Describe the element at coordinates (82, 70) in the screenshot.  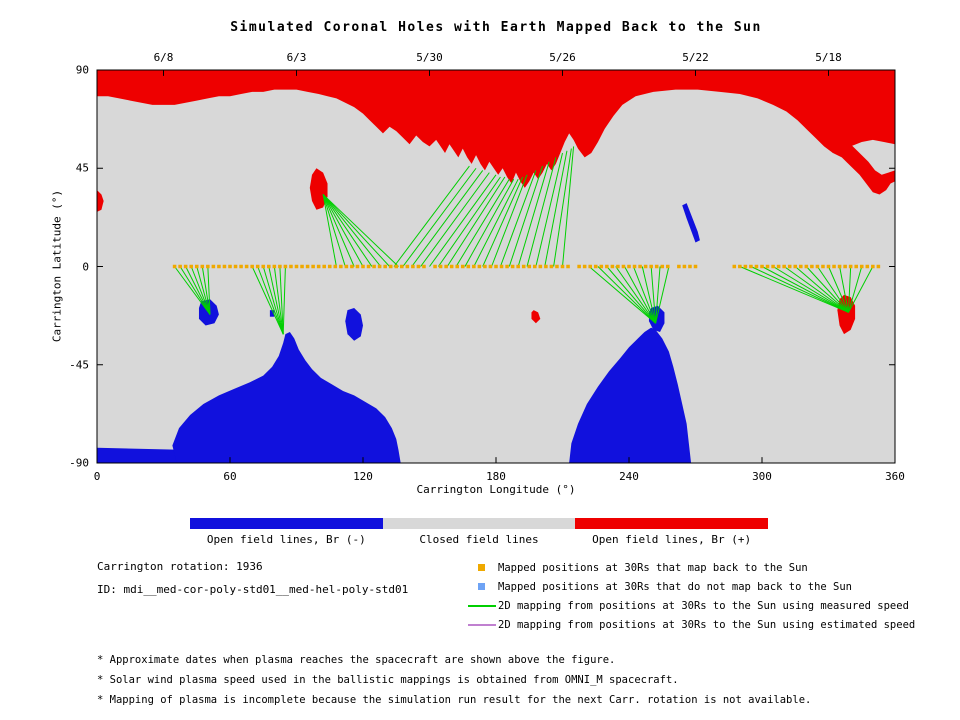
I see `y-tick-label: 90` at that location.